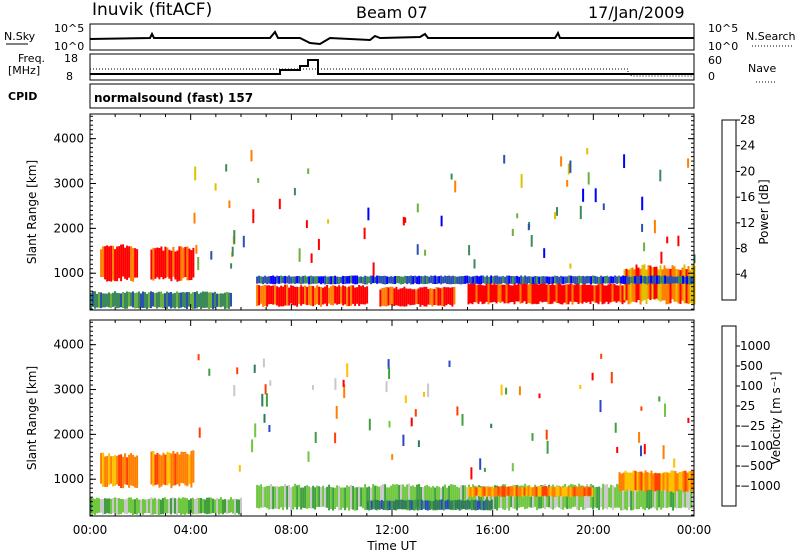 The width and height of the screenshot is (800, 554). What do you see at coordinates (762, 68) in the screenshot?
I see `nave-label: Nave` at bounding box center [762, 68].